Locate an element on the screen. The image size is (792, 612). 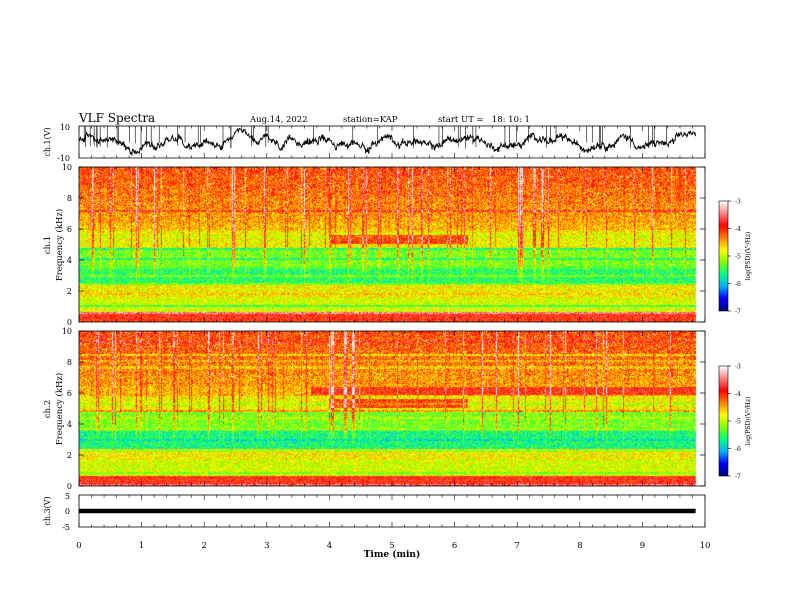
ch3-waveform-ylabel: ch.3(V) is located at coordinates (47, 510).